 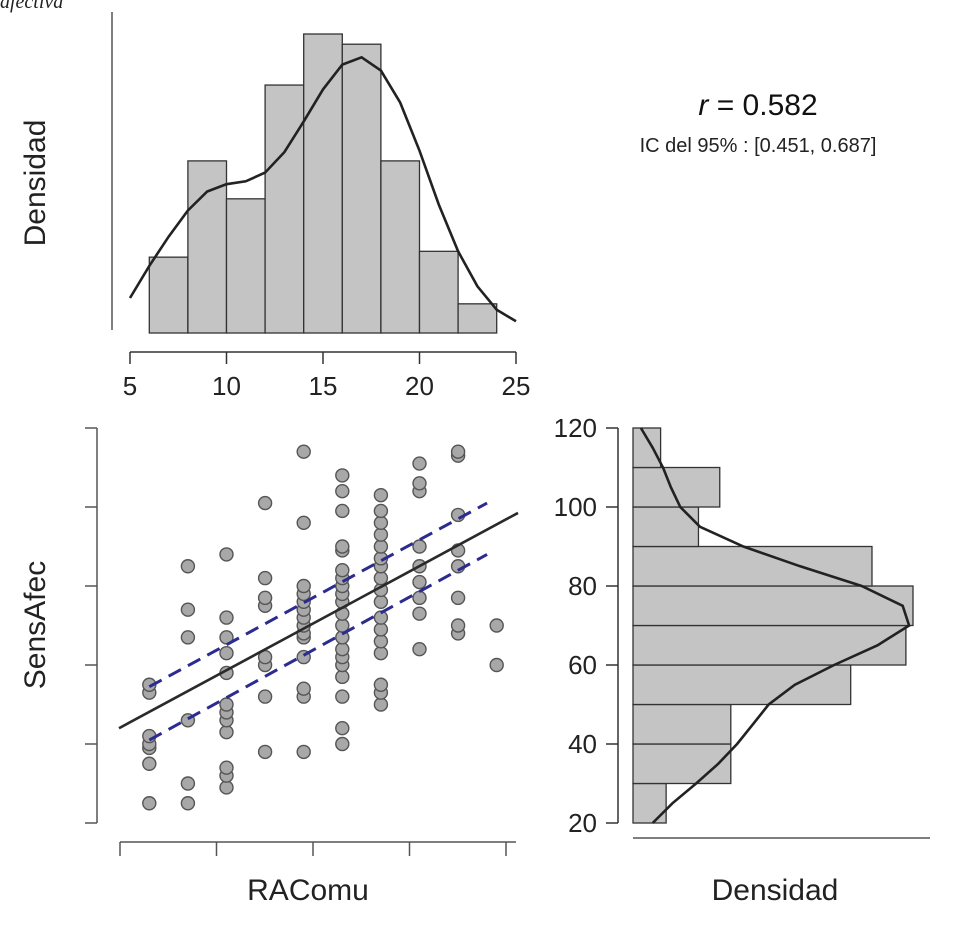 I want to click on top-x-tick-label: 25, so click(x=516, y=386).